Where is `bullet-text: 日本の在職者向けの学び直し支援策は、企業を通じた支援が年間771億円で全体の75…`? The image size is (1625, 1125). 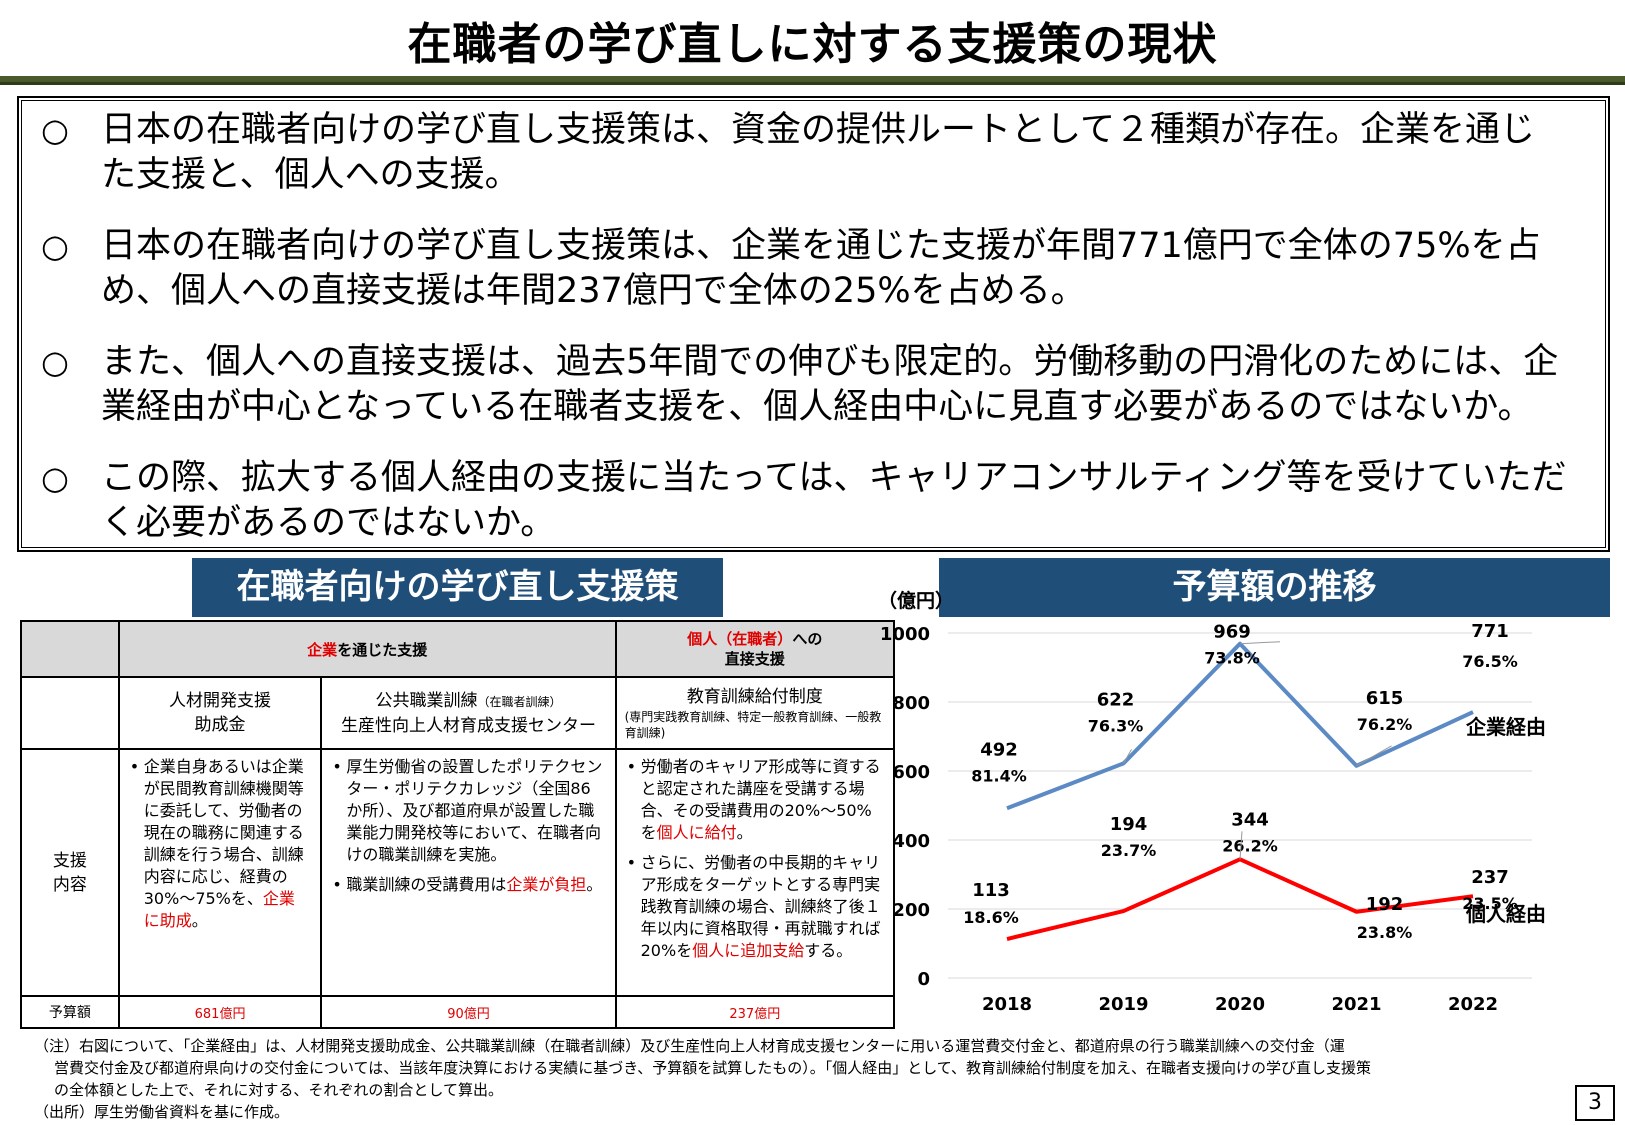
bullet-text: 日本の在職者向けの学び直し支援策は、企業を通じた支援が年間771億円で全体の75… is located at coordinates (821, 268).